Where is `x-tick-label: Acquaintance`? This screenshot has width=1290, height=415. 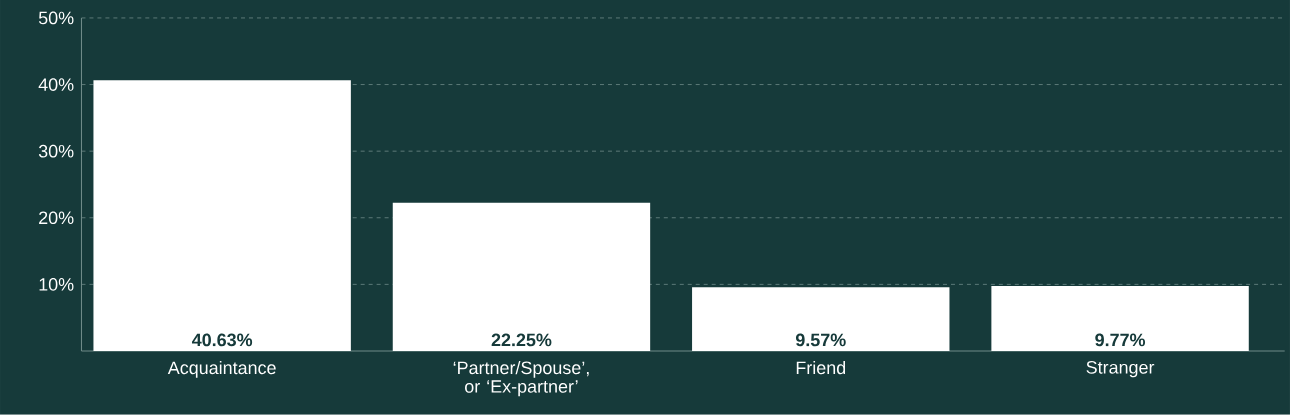
x-tick-label: Acquaintance is located at coordinates (221, 369).